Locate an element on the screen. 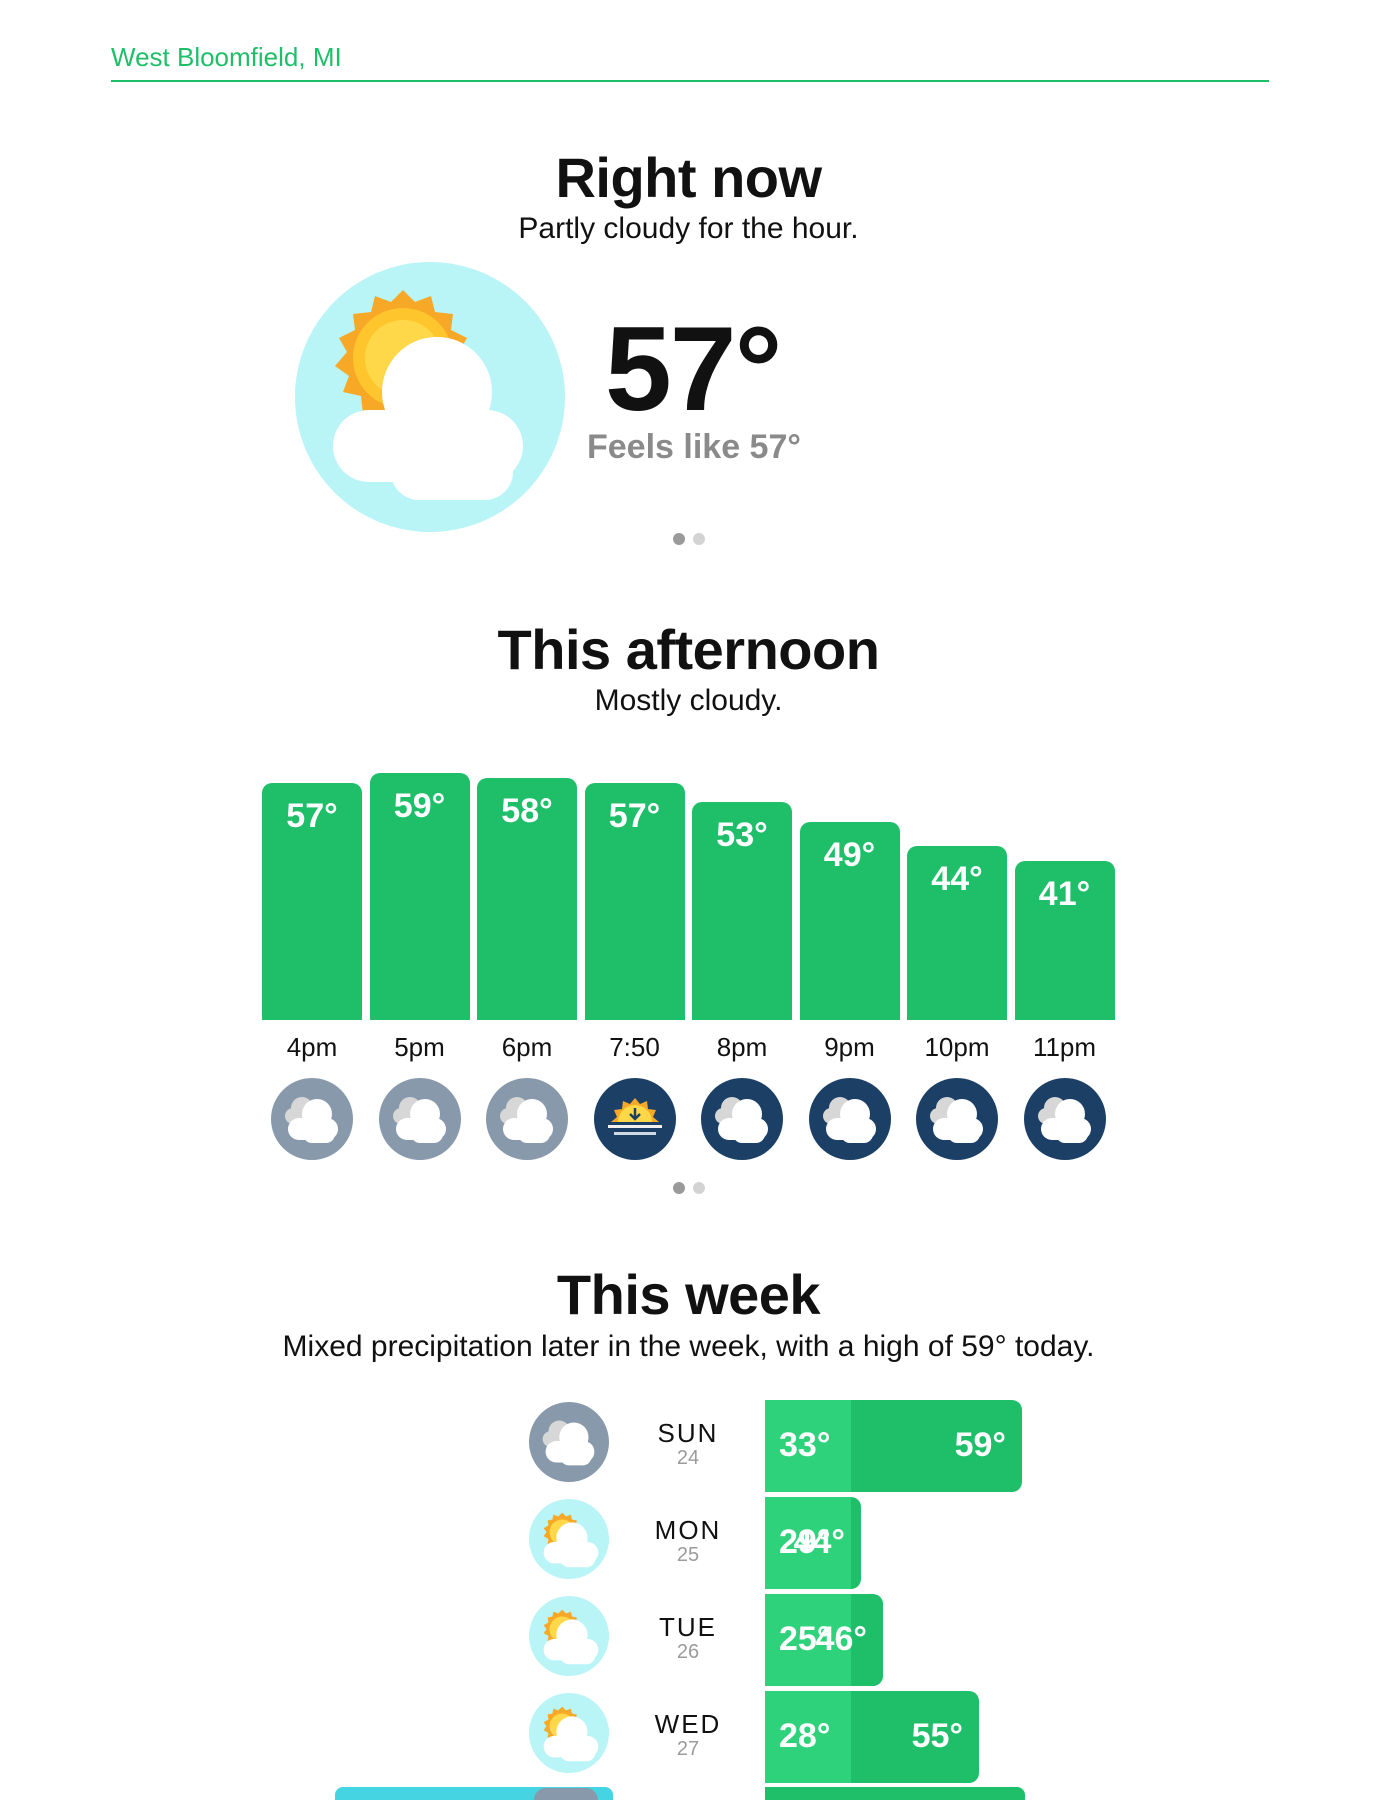  day-high-temperature: 44° is located at coordinates (819, 1542).